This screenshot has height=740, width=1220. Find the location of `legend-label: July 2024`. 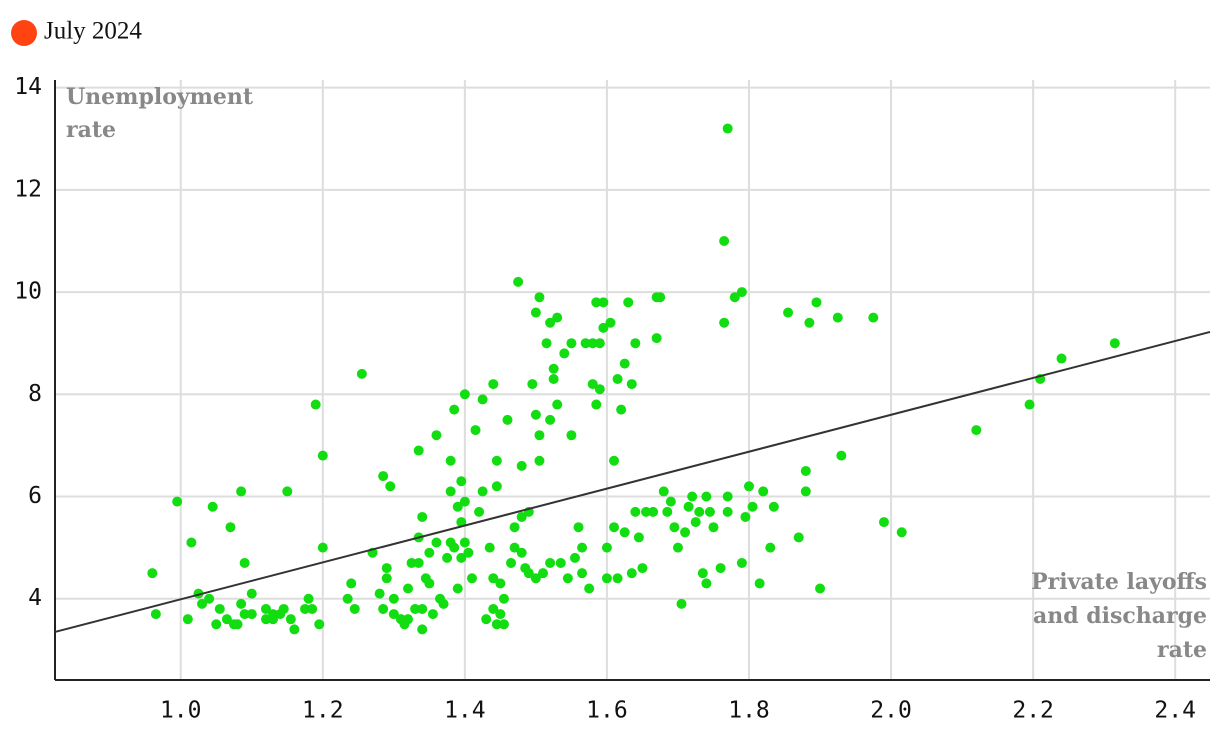

legend-label: July 2024 is located at coordinates (93, 31).